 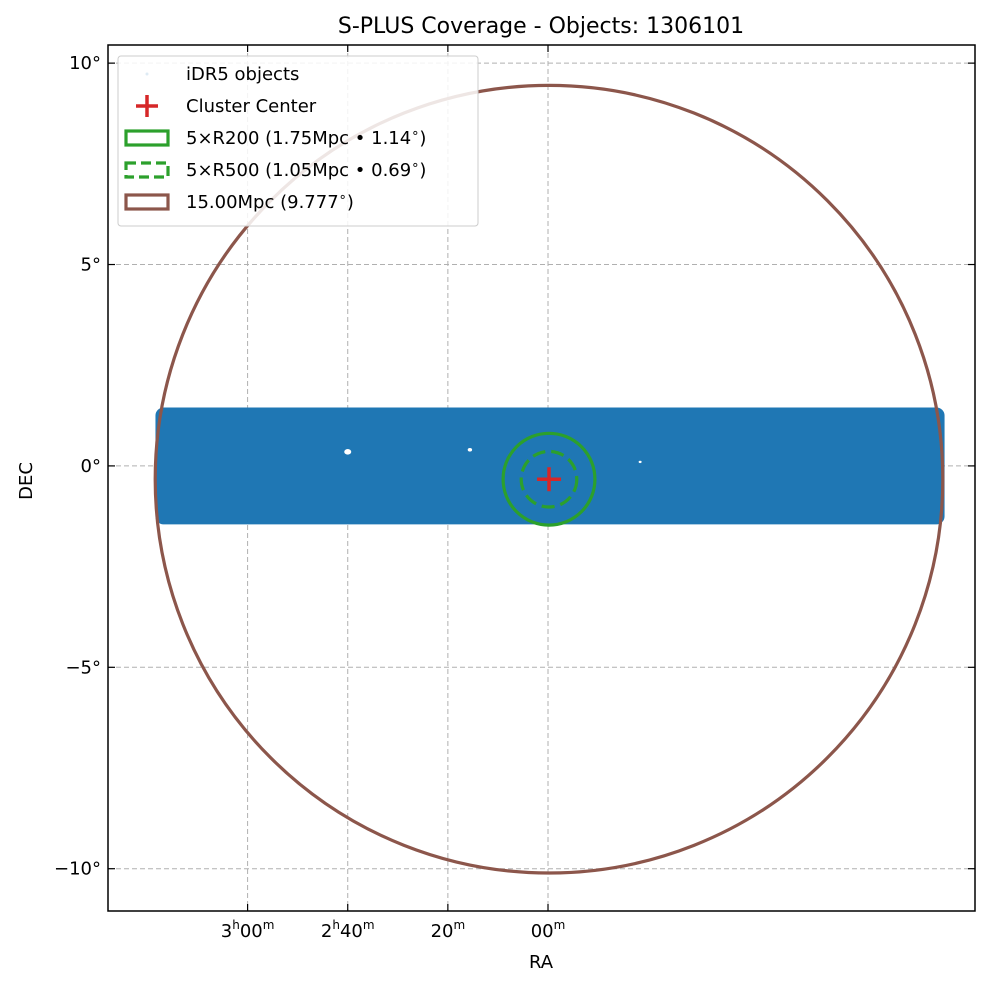 I want to click on y-tick-label-3: −5°, so click(x=83, y=667).